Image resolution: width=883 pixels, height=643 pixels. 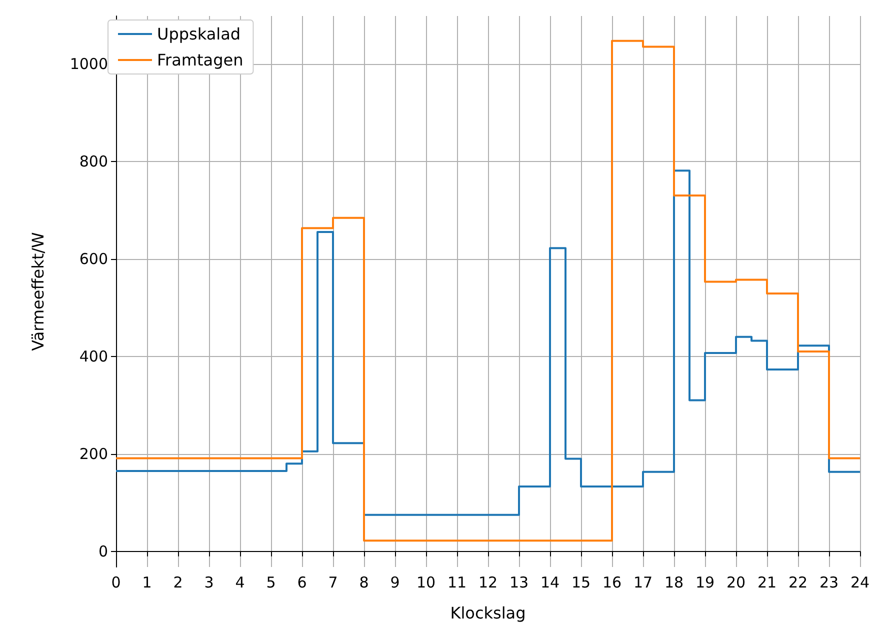 What do you see at coordinates (89, 63) in the screenshot?
I see `y-tick-label: 1000` at bounding box center [89, 63].